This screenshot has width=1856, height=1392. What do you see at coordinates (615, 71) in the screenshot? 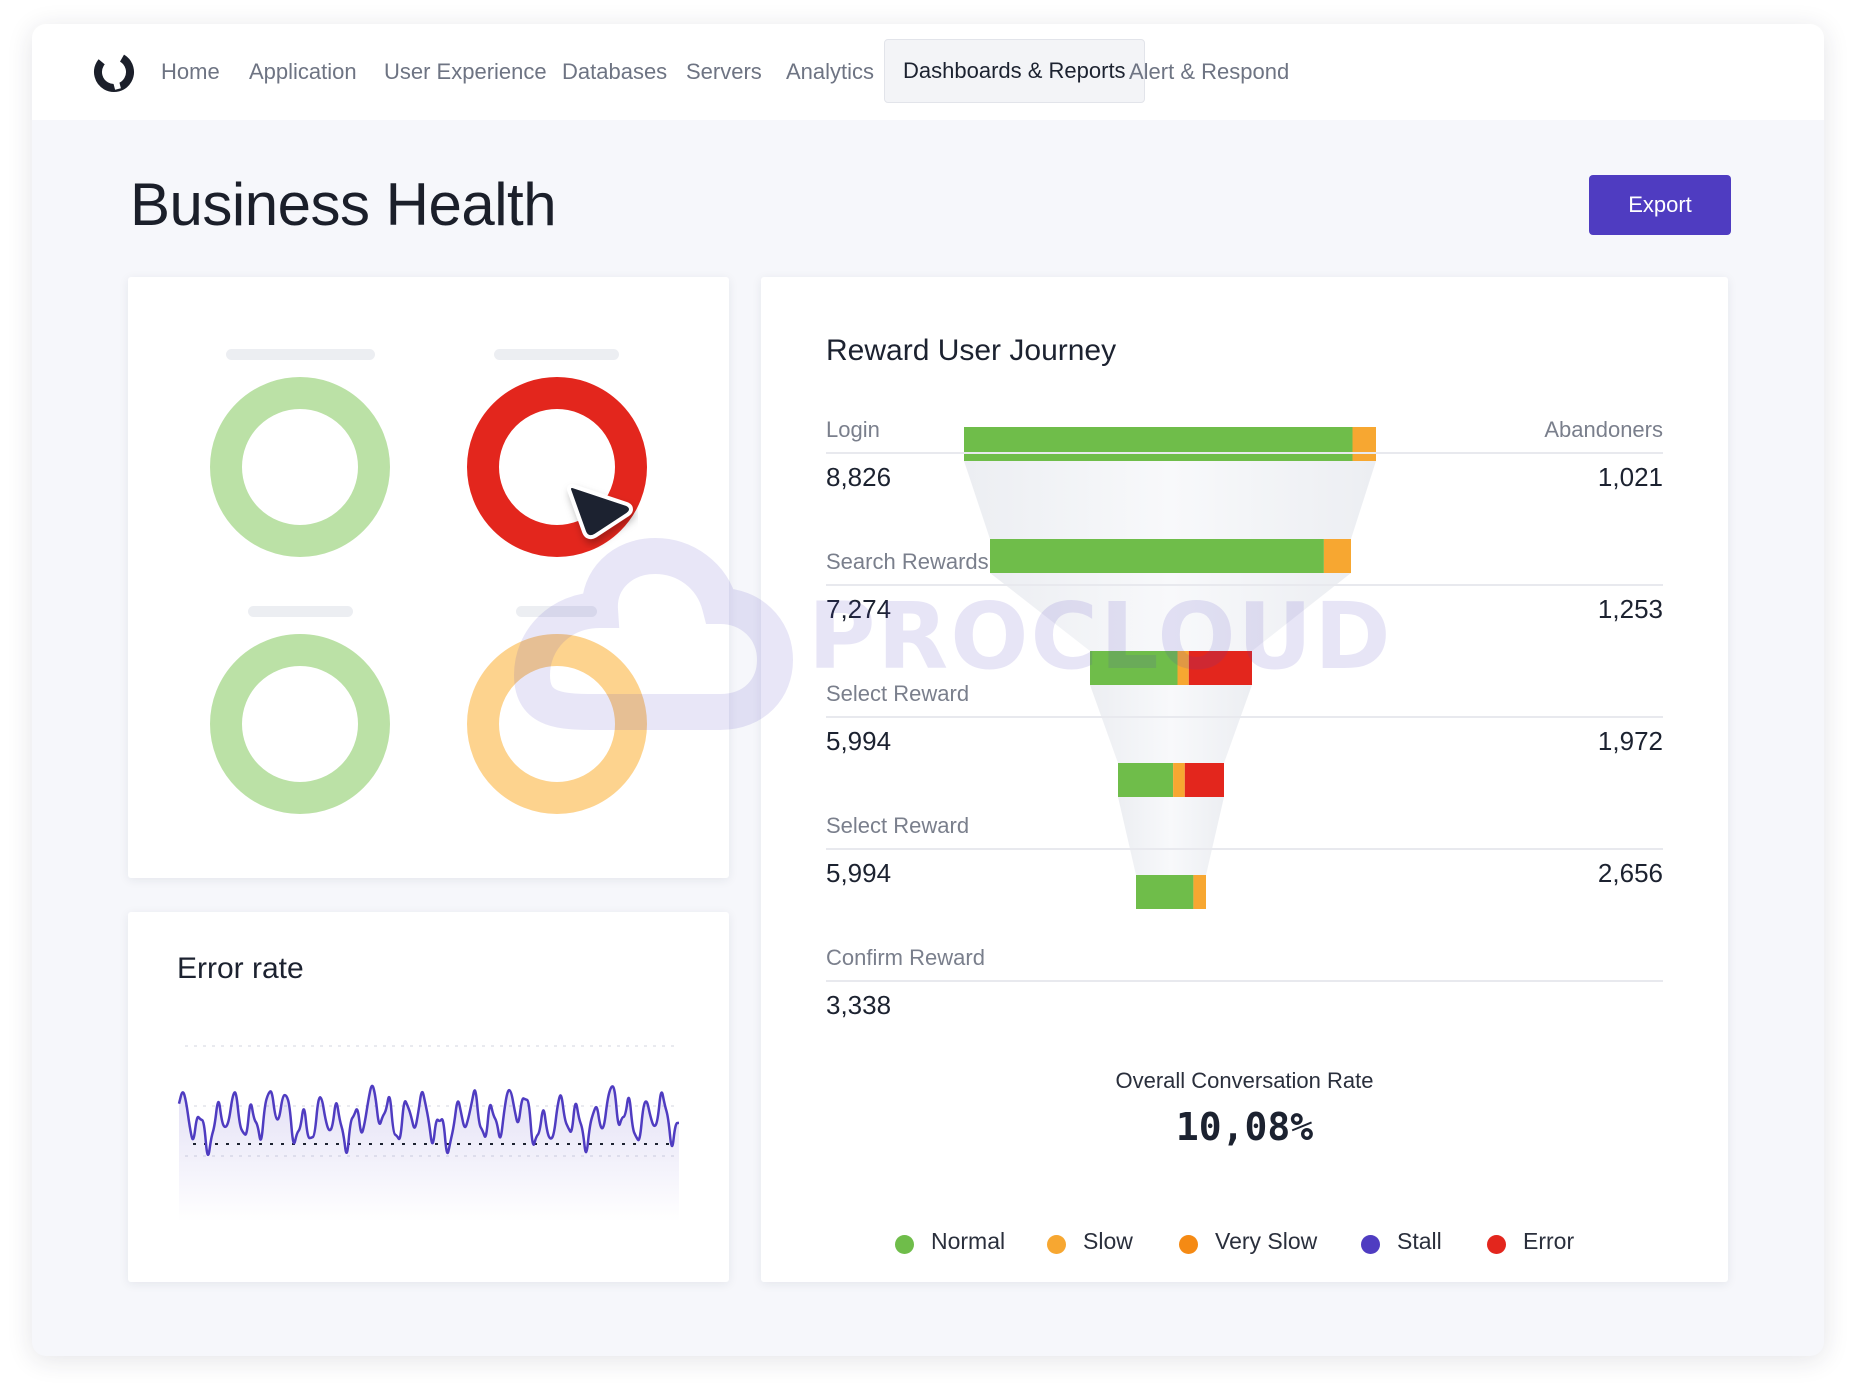
I see `nav-item-databases: Databases` at bounding box center [615, 71].